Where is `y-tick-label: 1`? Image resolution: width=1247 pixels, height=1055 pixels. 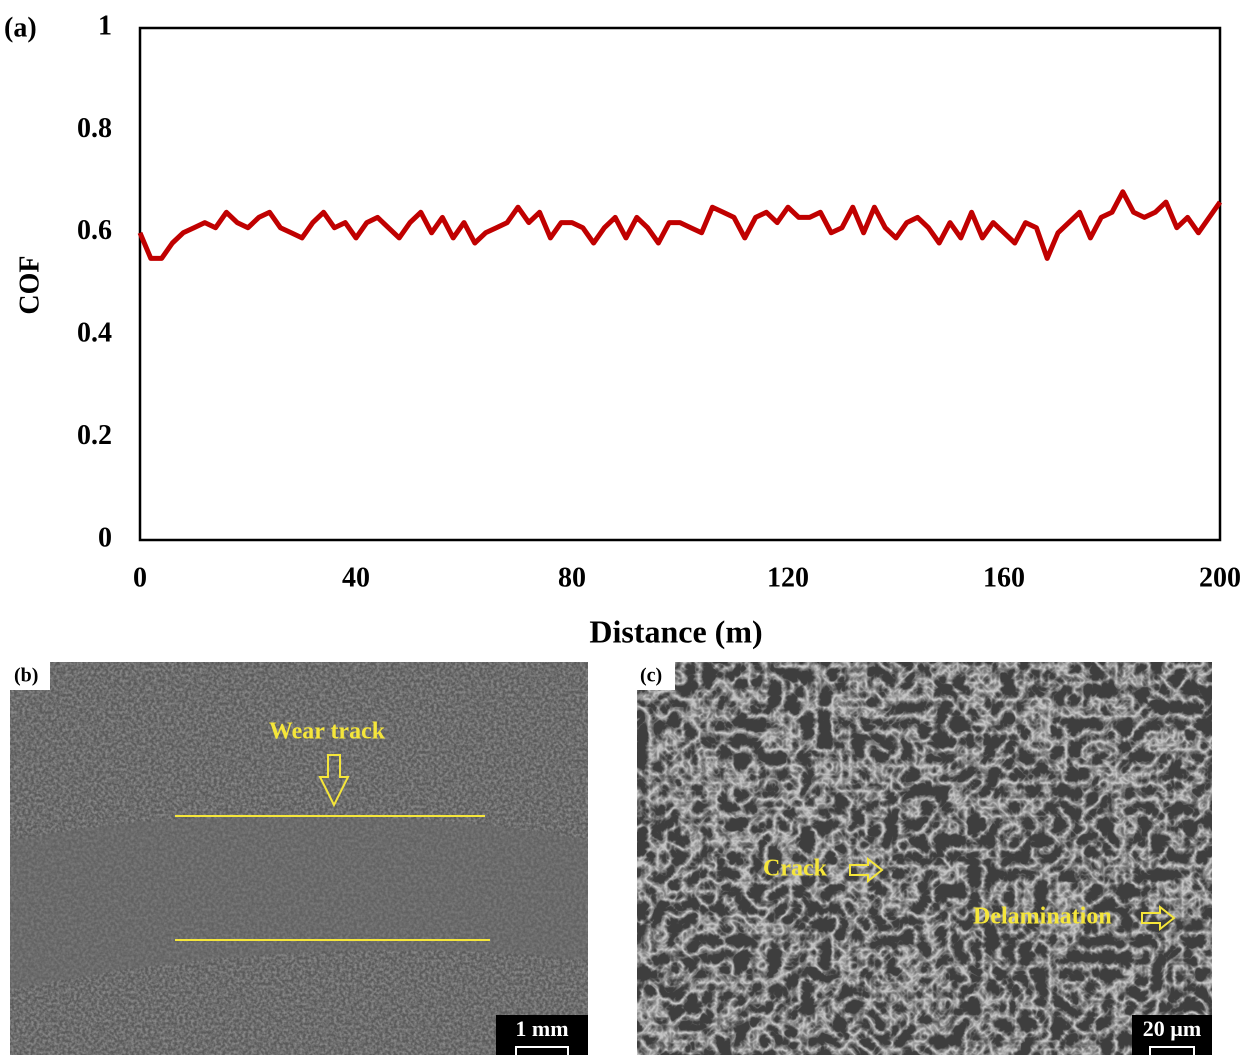 y-tick-label: 1 is located at coordinates (105, 25).